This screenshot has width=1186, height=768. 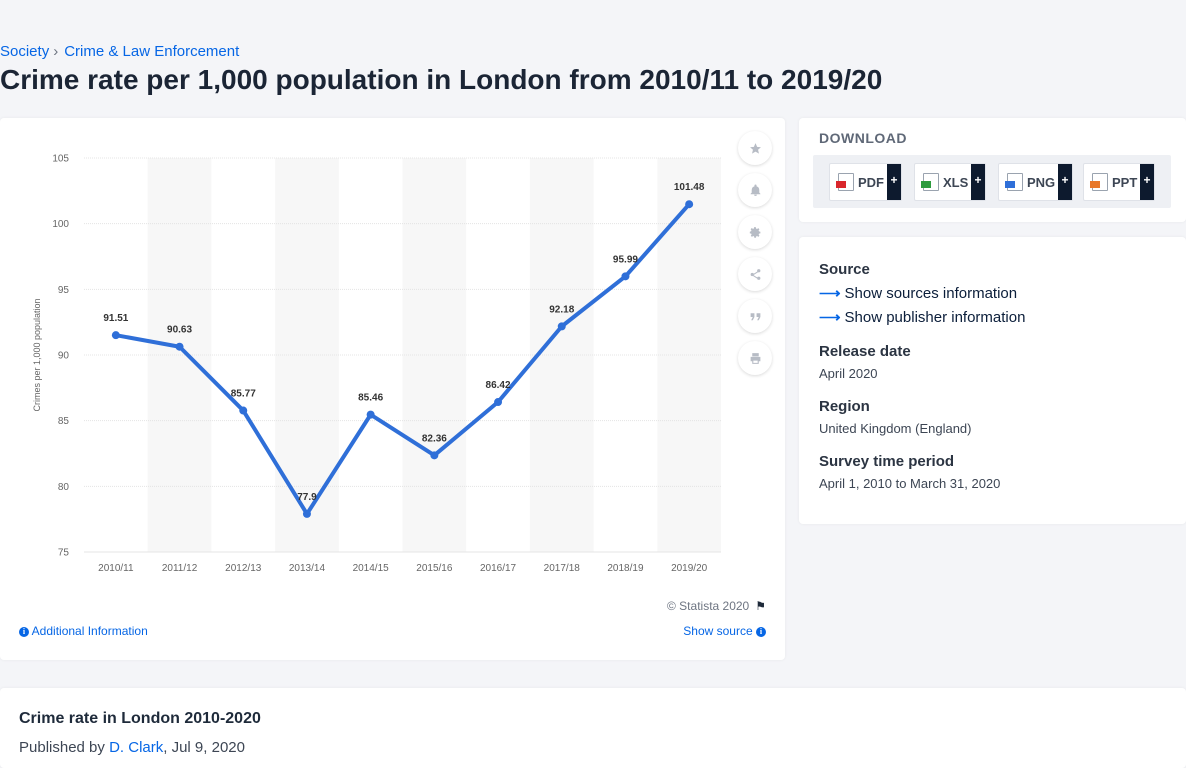 I want to click on y-tick-label: 75, so click(x=64, y=553).